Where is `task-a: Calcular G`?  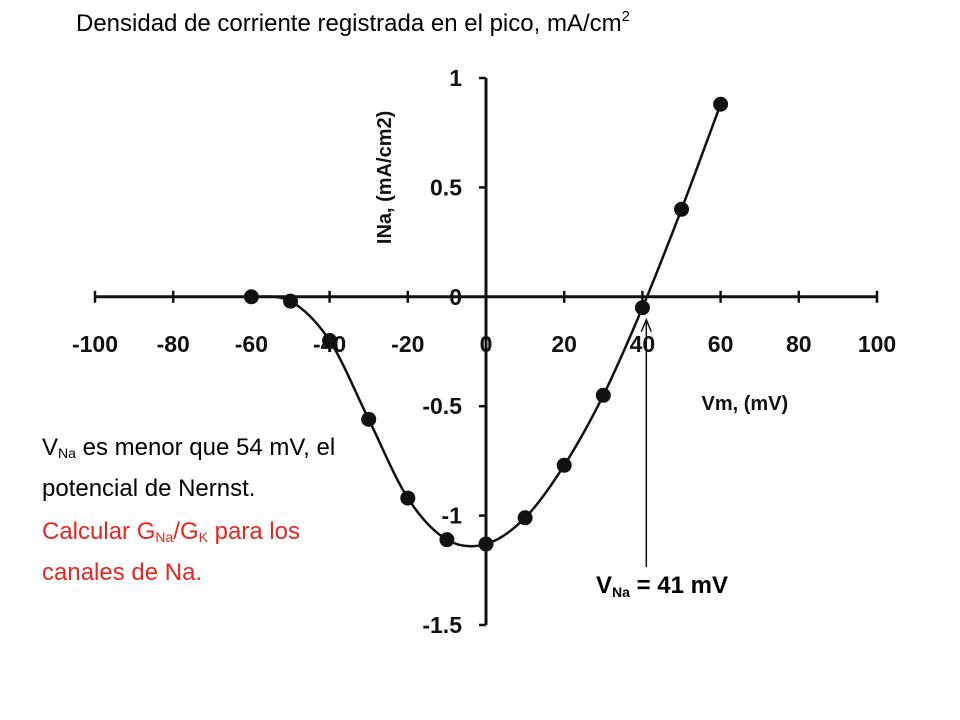
task-a: Calcular G is located at coordinates (99, 531).